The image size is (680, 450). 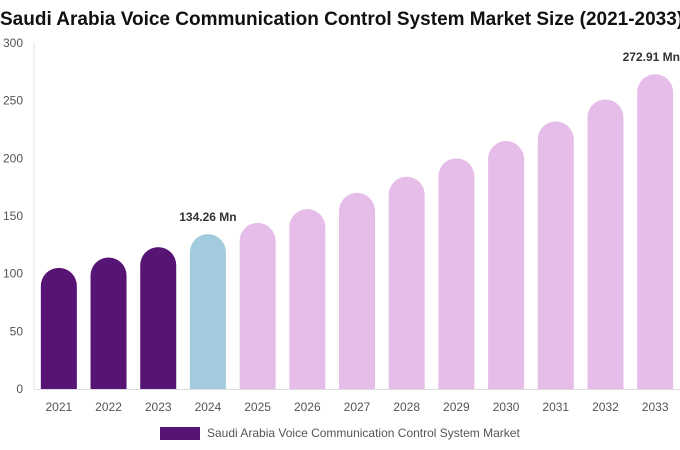 I want to click on bar-2030, so click(x=506, y=265).